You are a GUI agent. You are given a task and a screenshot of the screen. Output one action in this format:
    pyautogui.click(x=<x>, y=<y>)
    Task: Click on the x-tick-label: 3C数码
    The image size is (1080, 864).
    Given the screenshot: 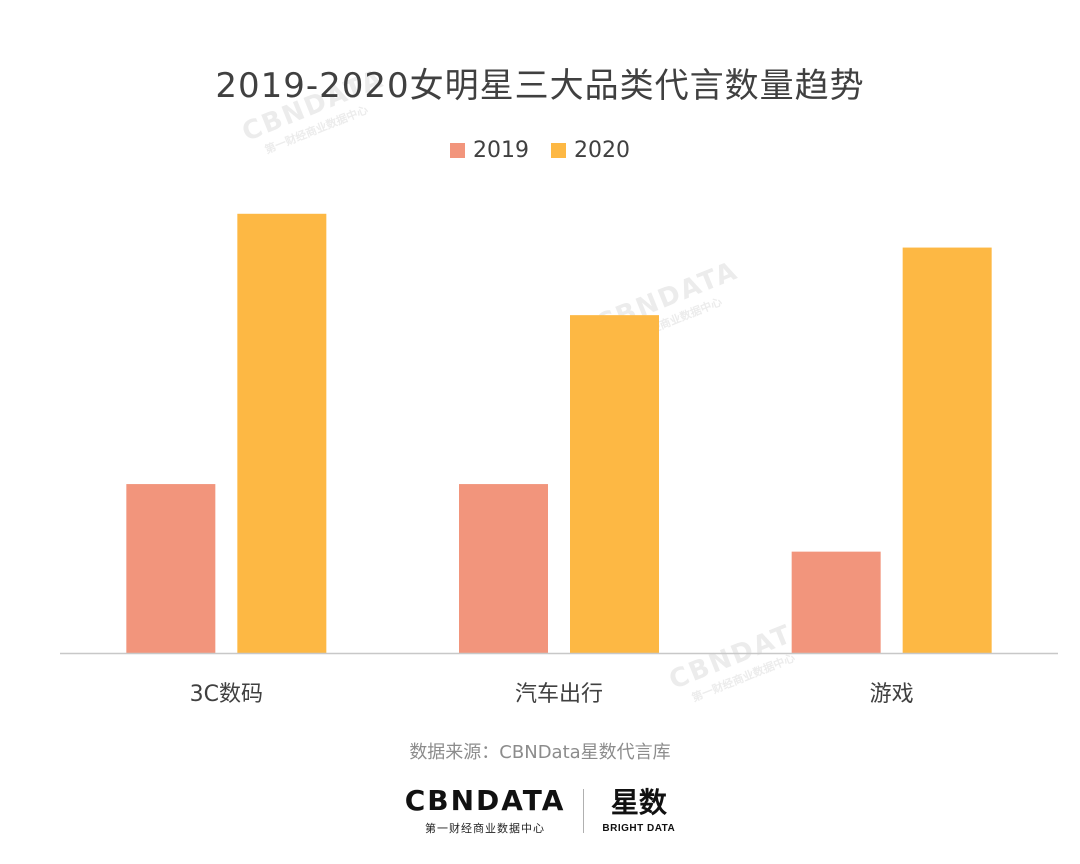 What is the action you would take?
    pyautogui.click(x=226, y=694)
    